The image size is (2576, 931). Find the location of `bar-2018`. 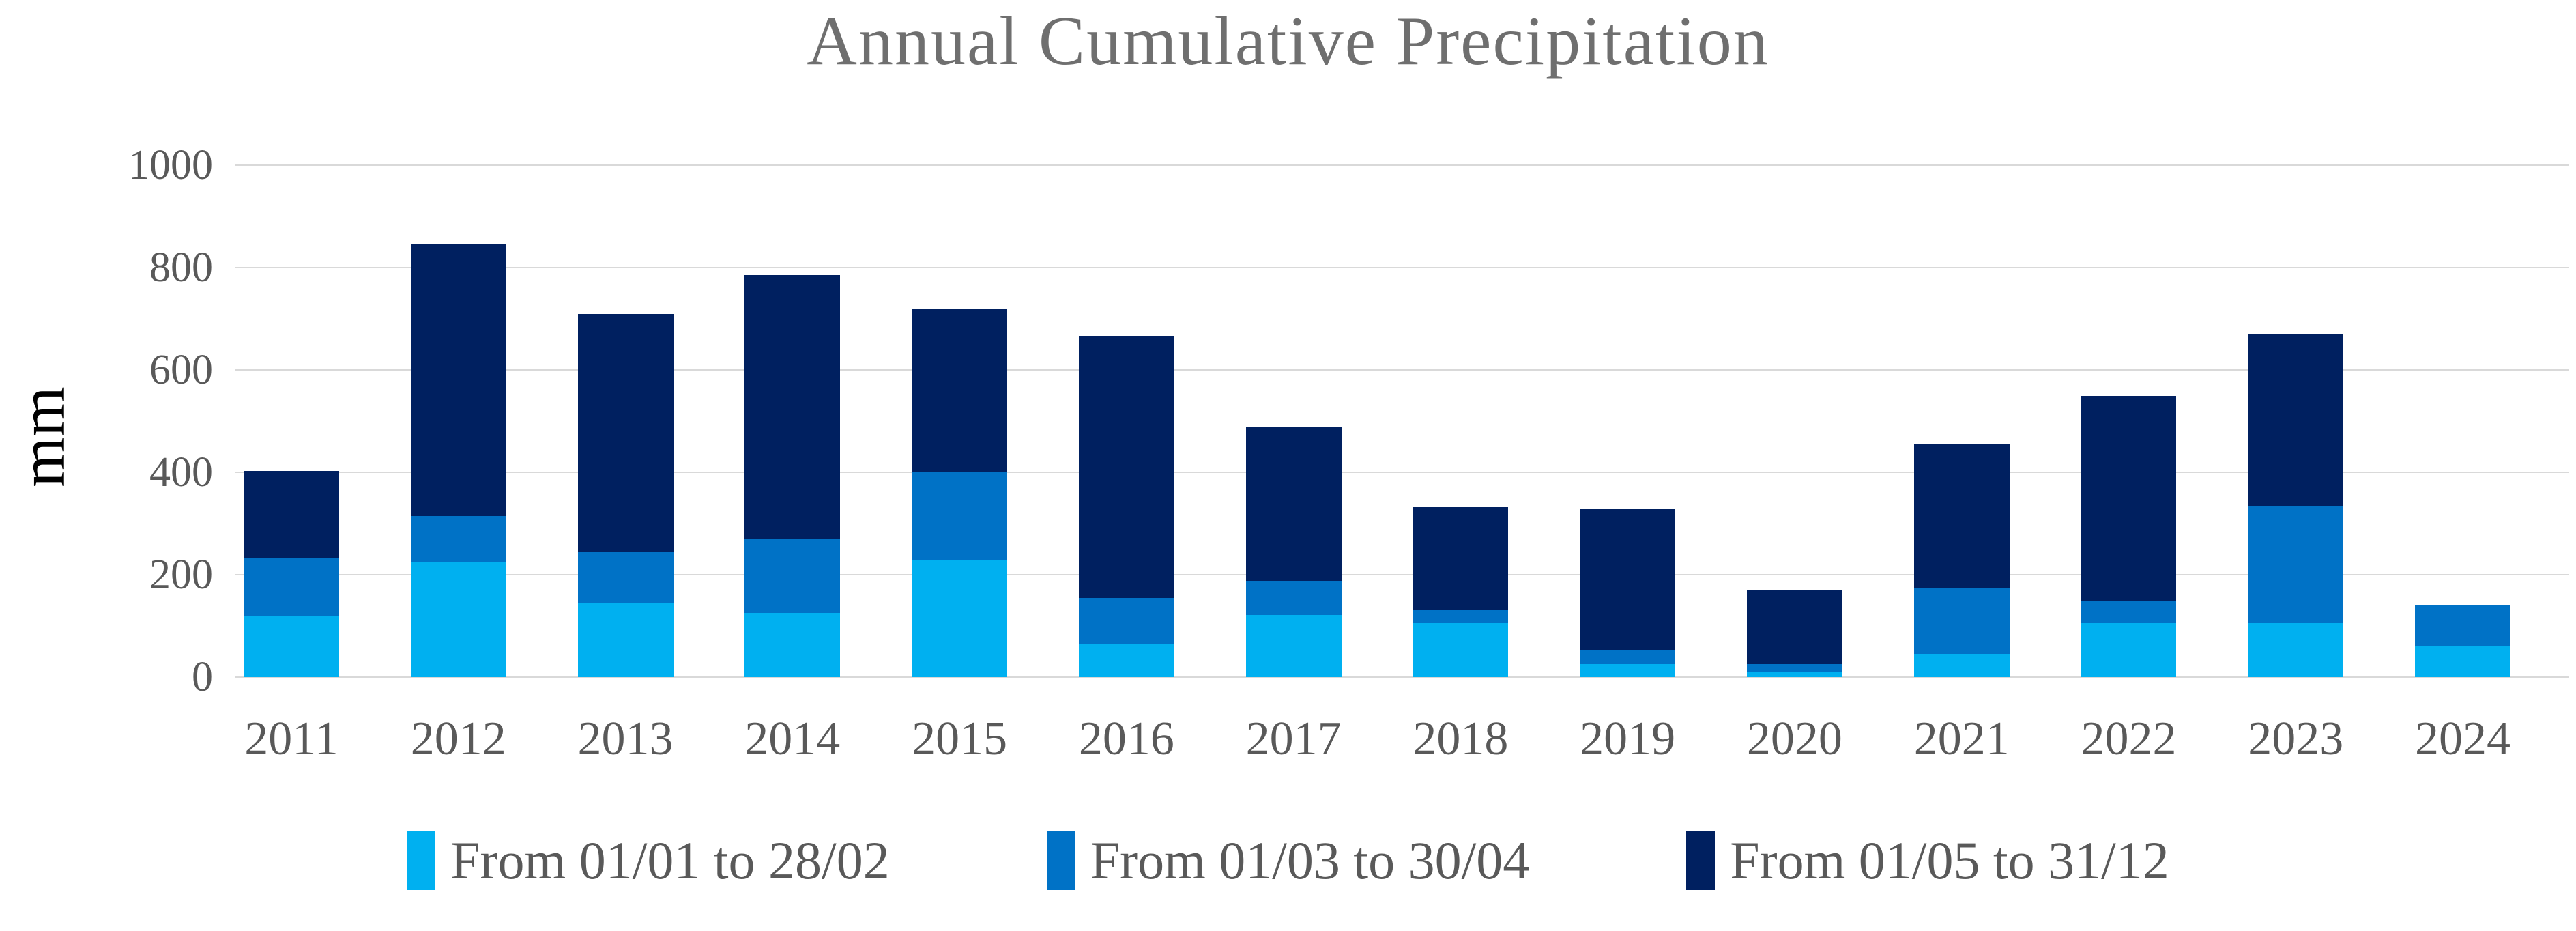

bar-2018 is located at coordinates (1461, 592).